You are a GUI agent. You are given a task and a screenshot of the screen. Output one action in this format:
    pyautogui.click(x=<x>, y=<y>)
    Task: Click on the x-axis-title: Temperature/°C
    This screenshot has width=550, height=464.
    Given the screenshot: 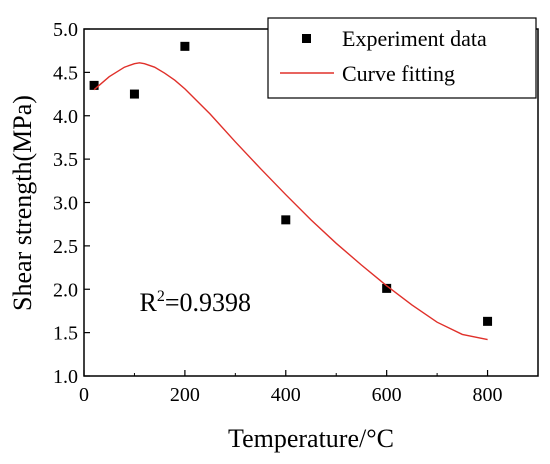 What is the action you would take?
    pyautogui.click(x=311, y=438)
    